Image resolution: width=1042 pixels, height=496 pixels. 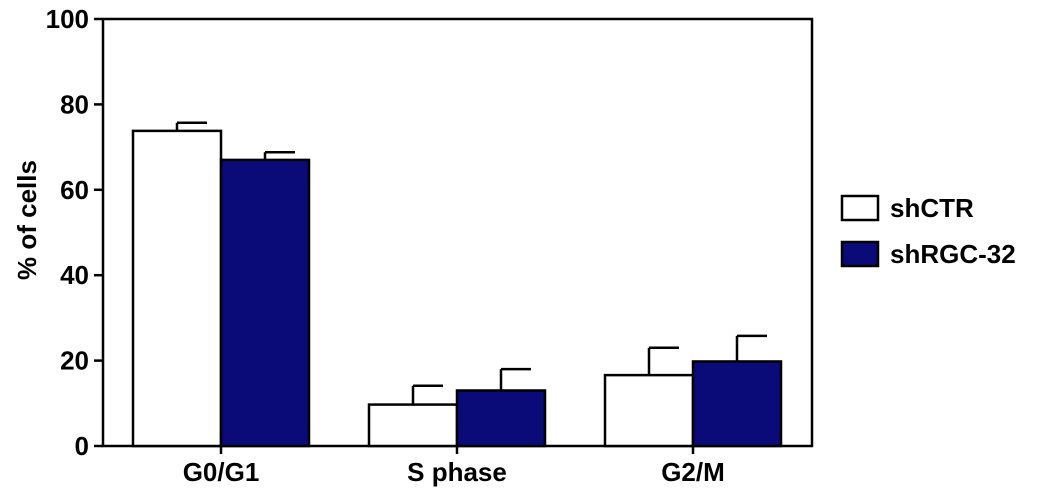 I want to click on x-tick-label: S phase, so click(x=457, y=472).